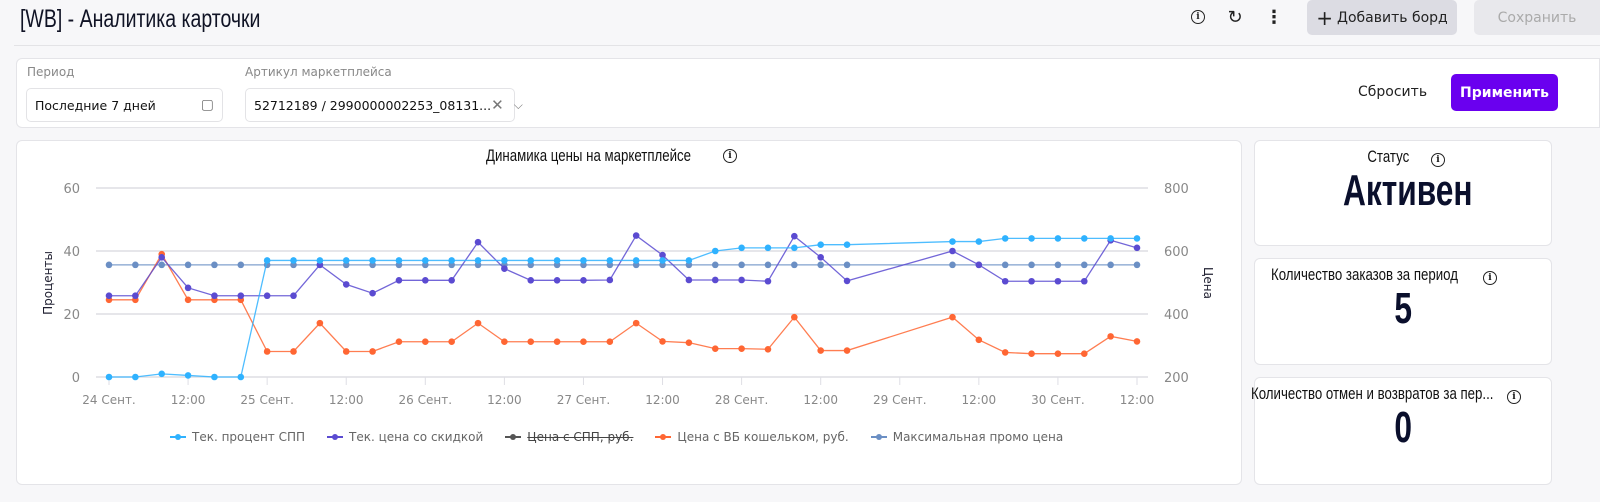  Describe the element at coordinates (1274, 17) in the screenshot. I see `more-vertical-icon: ⋮` at that location.